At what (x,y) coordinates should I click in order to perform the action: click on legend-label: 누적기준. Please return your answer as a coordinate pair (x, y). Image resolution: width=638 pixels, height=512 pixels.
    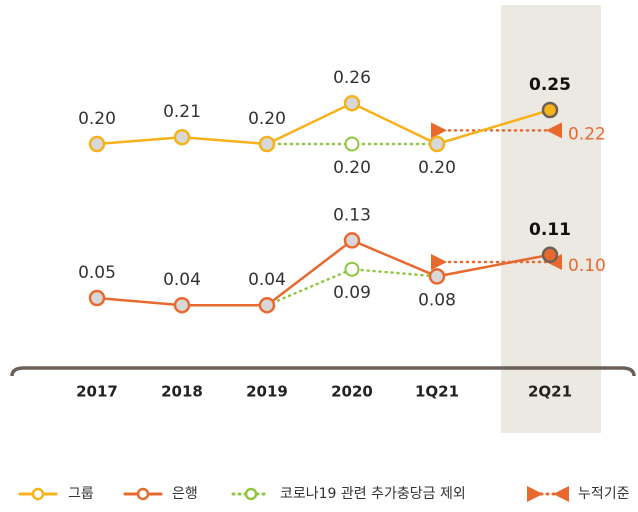
    Looking at the image, I should click on (604, 494).